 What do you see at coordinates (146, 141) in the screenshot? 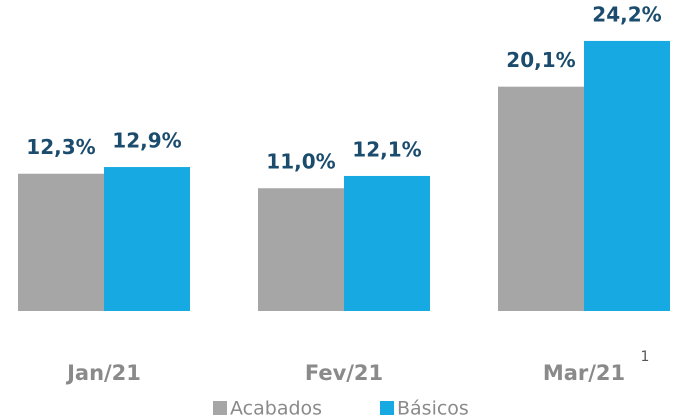
I see `value-label: 12,9%` at bounding box center [146, 141].